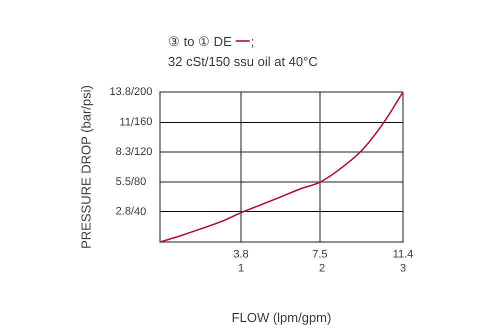 The image size is (478, 330). Describe the element at coordinates (403, 268) in the screenshot. I see `x2-tick-label: 3` at that location.